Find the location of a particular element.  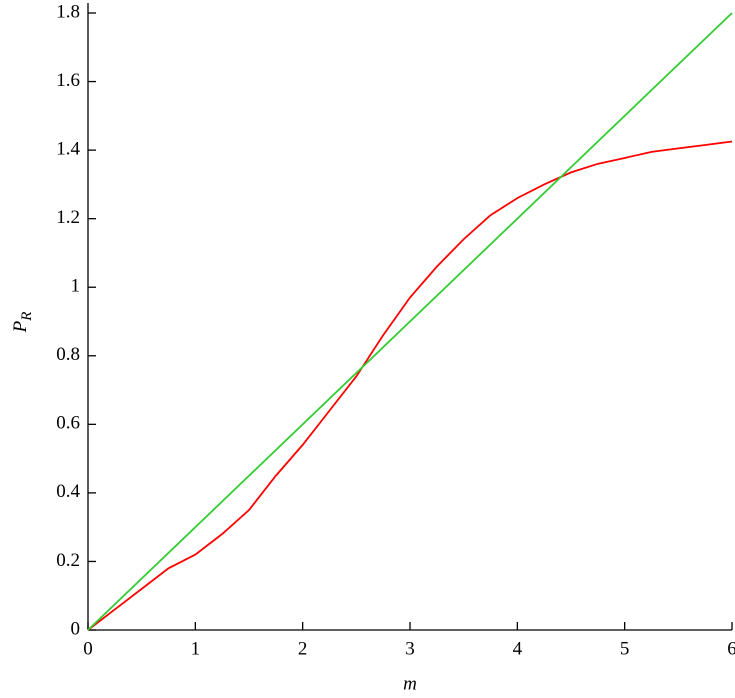

y-tick-label: 0 is located at coordinates (76, 628).